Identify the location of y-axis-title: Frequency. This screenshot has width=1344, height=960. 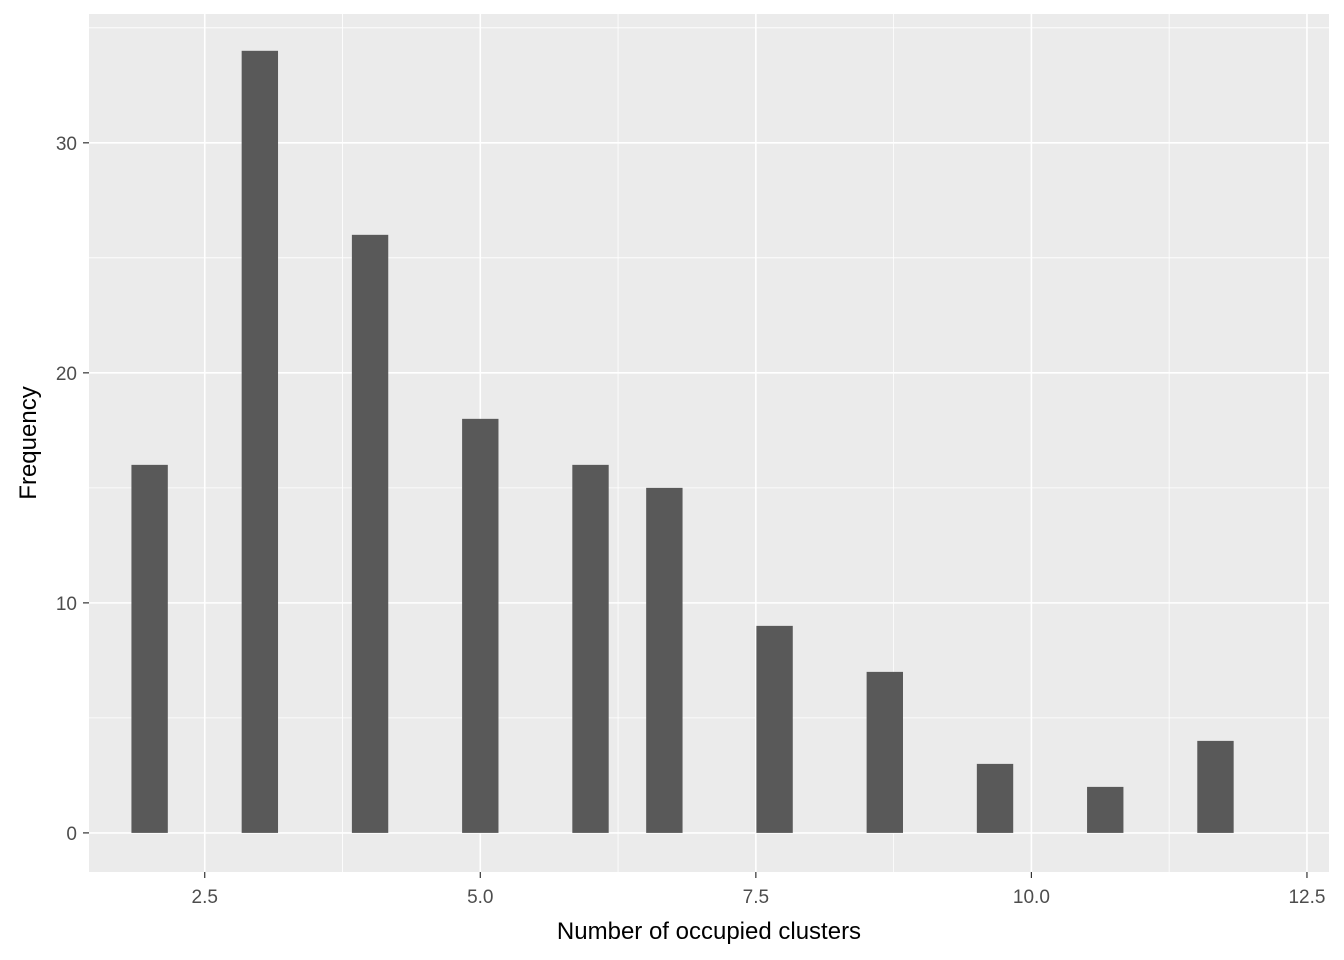
(28, 442).